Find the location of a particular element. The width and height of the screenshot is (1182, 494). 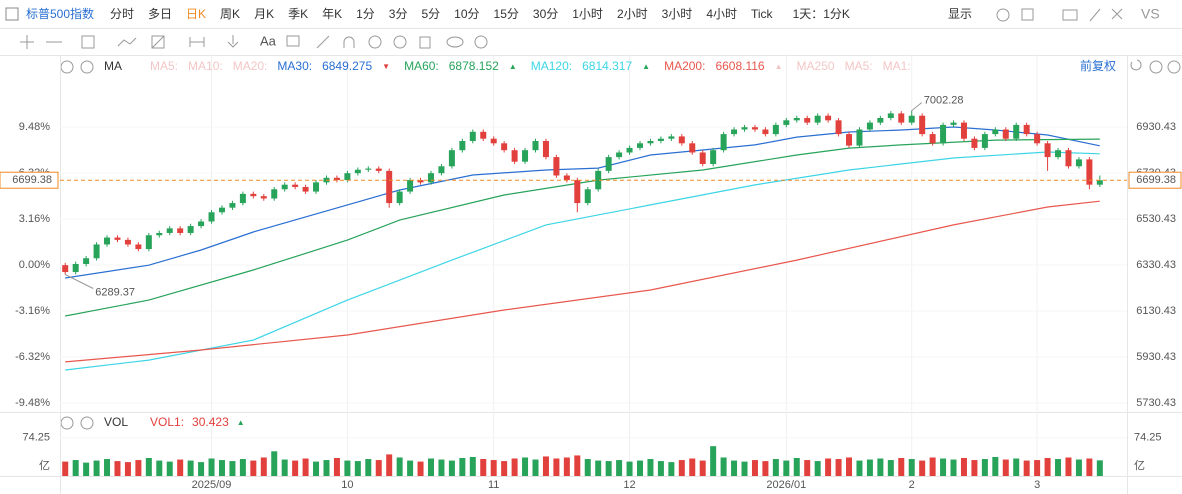

vs-button: VS is located at coordinates (1150, 14).